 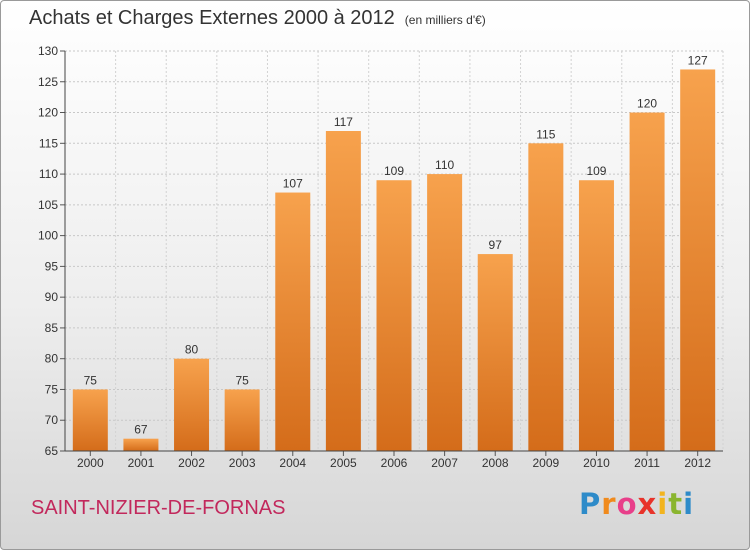 I want to click on y-tick-label: 130, so click(x=48, y=51).